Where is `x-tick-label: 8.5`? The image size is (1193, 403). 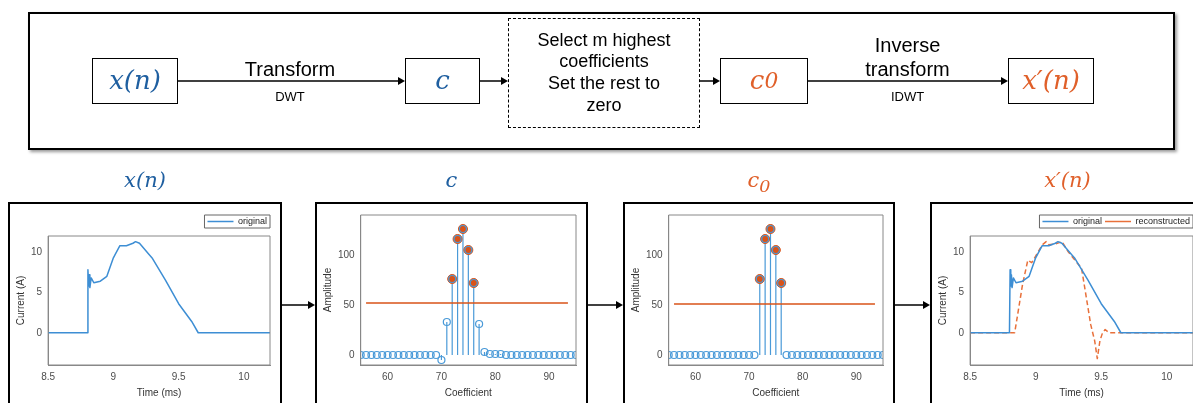 x-tick-label: 8.5 is located at coordinates (970, 376).